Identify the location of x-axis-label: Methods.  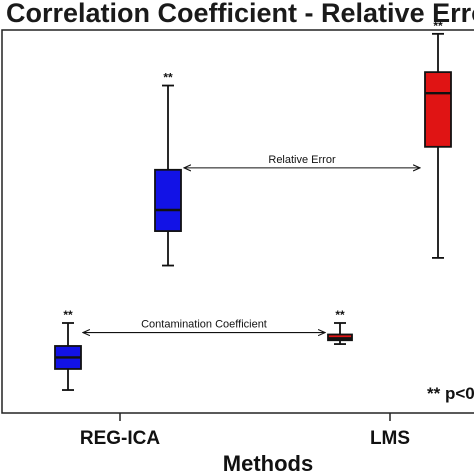
(268, 462).